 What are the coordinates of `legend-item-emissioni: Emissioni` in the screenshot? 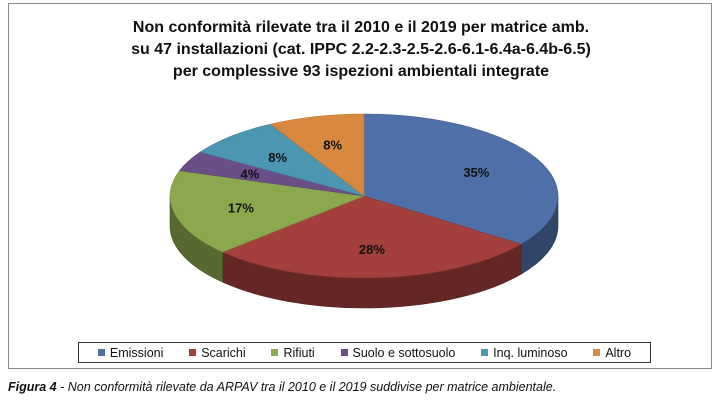 It's located at (130, 352).